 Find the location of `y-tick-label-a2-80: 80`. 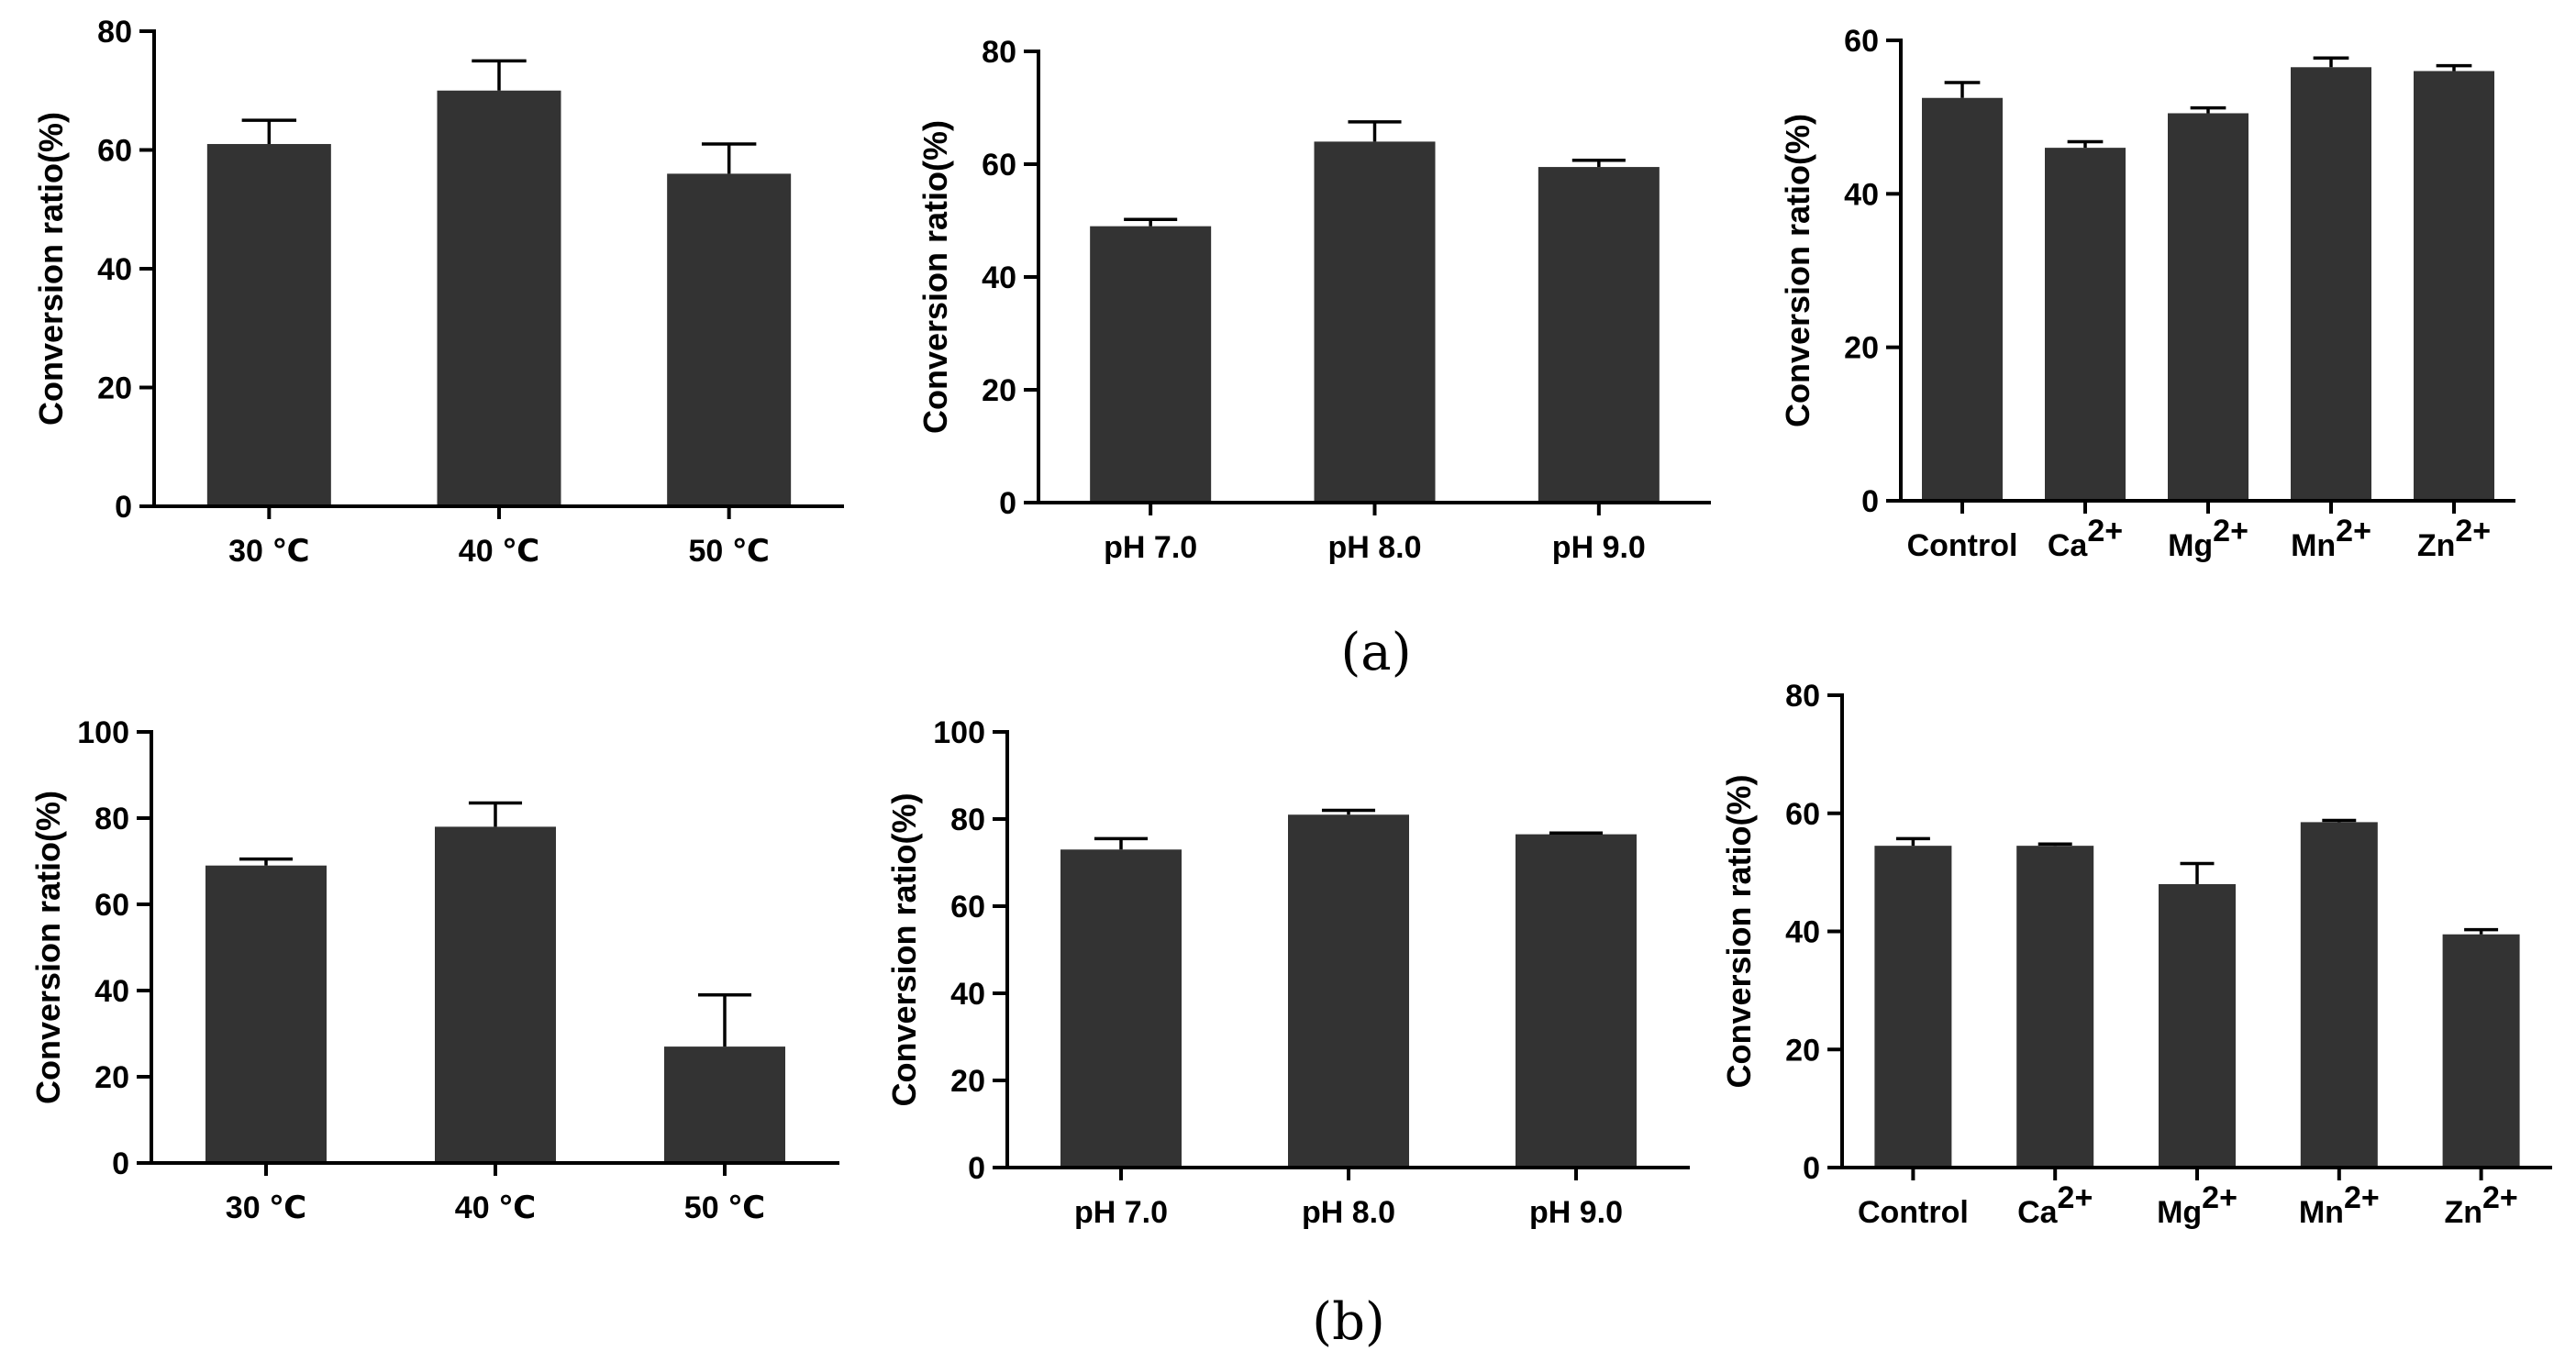

y-tick-label-a2-80: 80 is located at coordinates (999, 52).